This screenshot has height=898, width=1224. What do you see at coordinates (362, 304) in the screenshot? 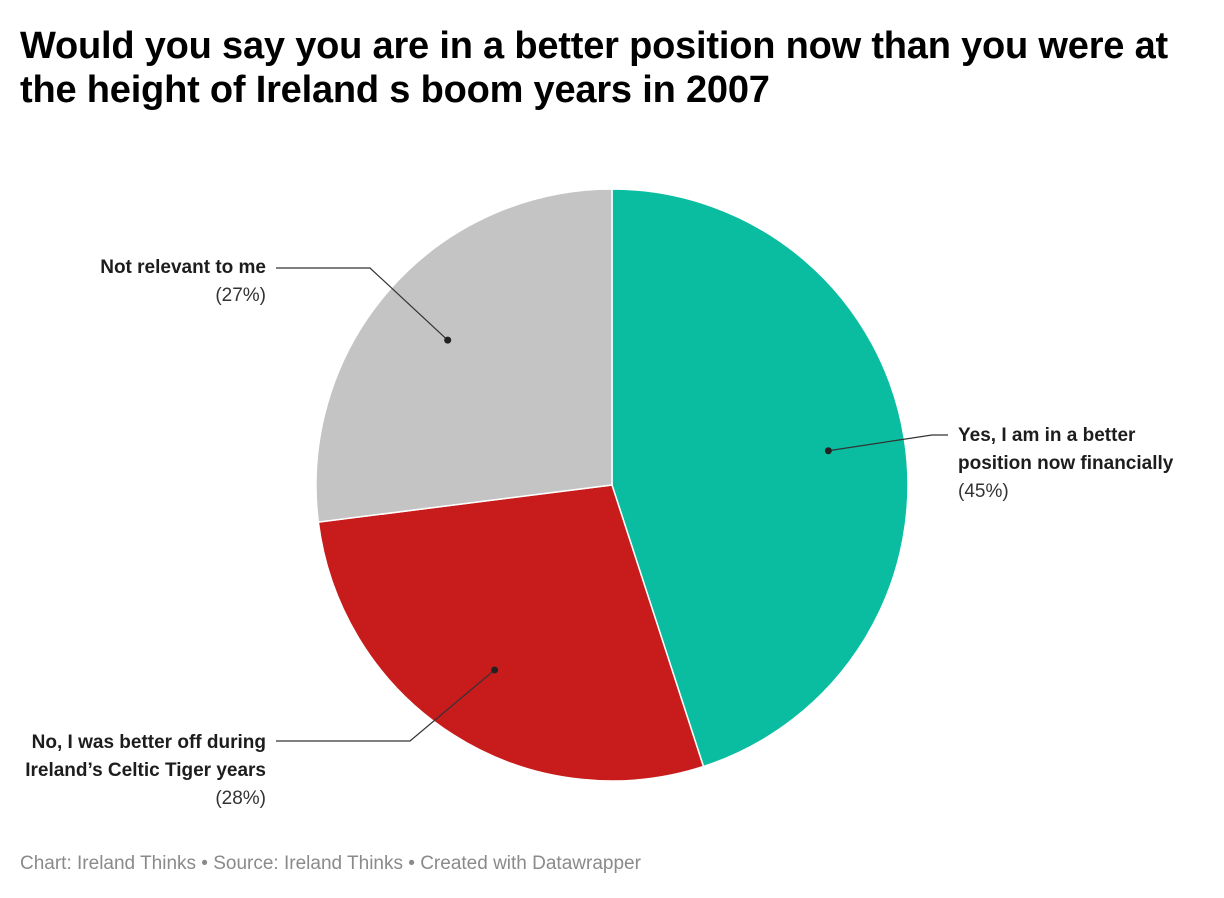
I see `leader-line-not-relevant` at bounding box center [362, 304].